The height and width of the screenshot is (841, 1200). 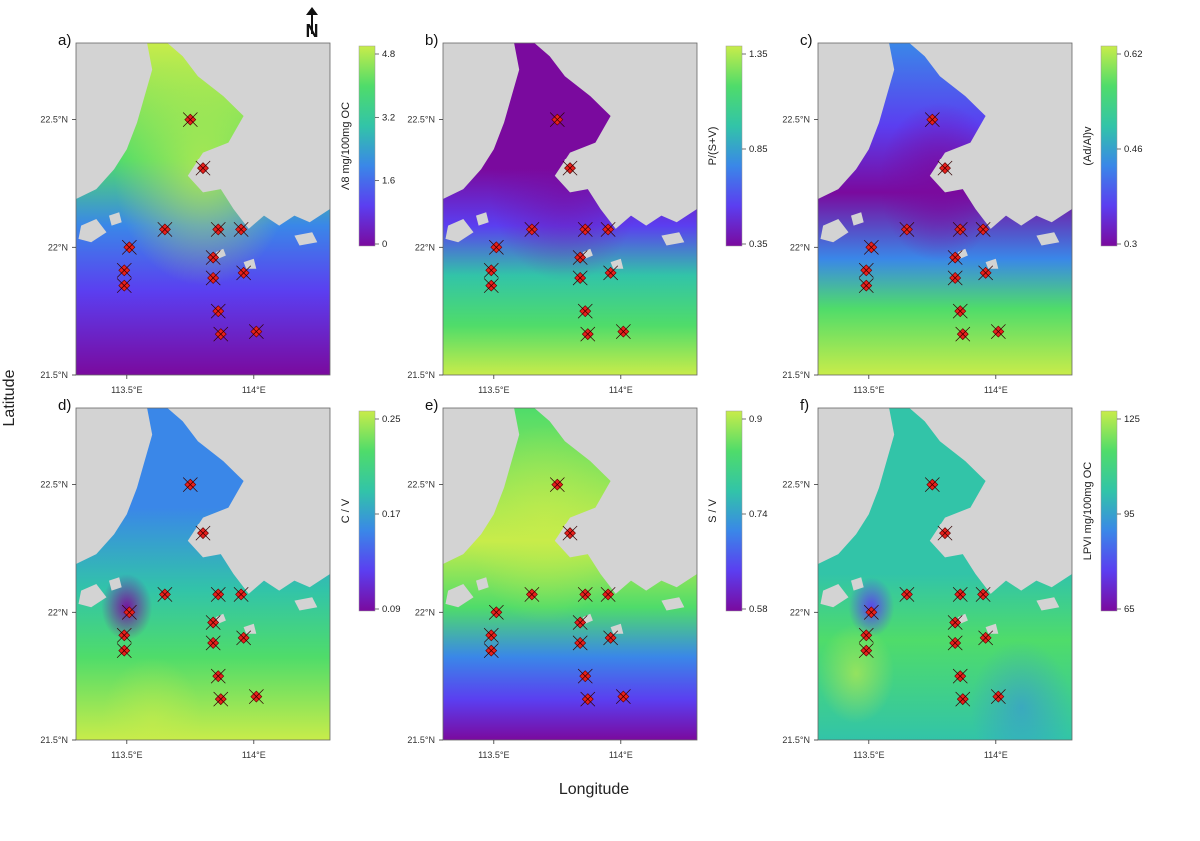 What do you see at coordinates (1130, 244) in the screenshot?
I see `colorbar-tick-label: 0.3` at bounding box center [1130, 244].